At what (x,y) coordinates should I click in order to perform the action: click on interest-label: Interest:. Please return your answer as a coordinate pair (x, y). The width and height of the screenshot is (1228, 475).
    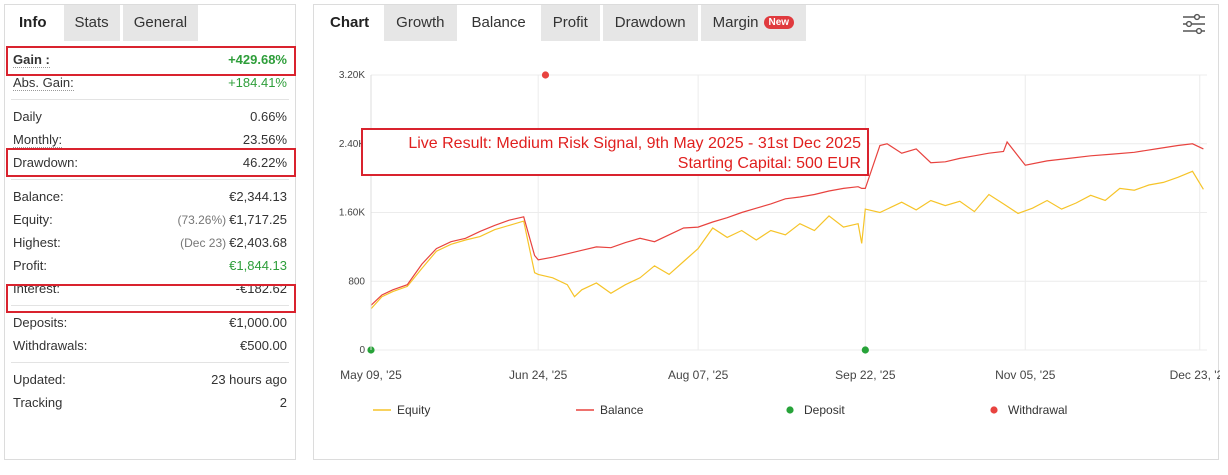
    Looking at the image, I should click on (36, 288).